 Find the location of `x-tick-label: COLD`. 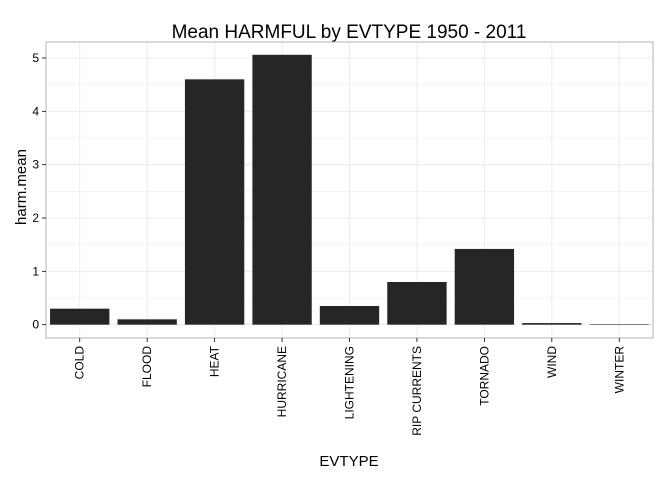

x-tick-label: COLD is located at coordinates (80, 363).